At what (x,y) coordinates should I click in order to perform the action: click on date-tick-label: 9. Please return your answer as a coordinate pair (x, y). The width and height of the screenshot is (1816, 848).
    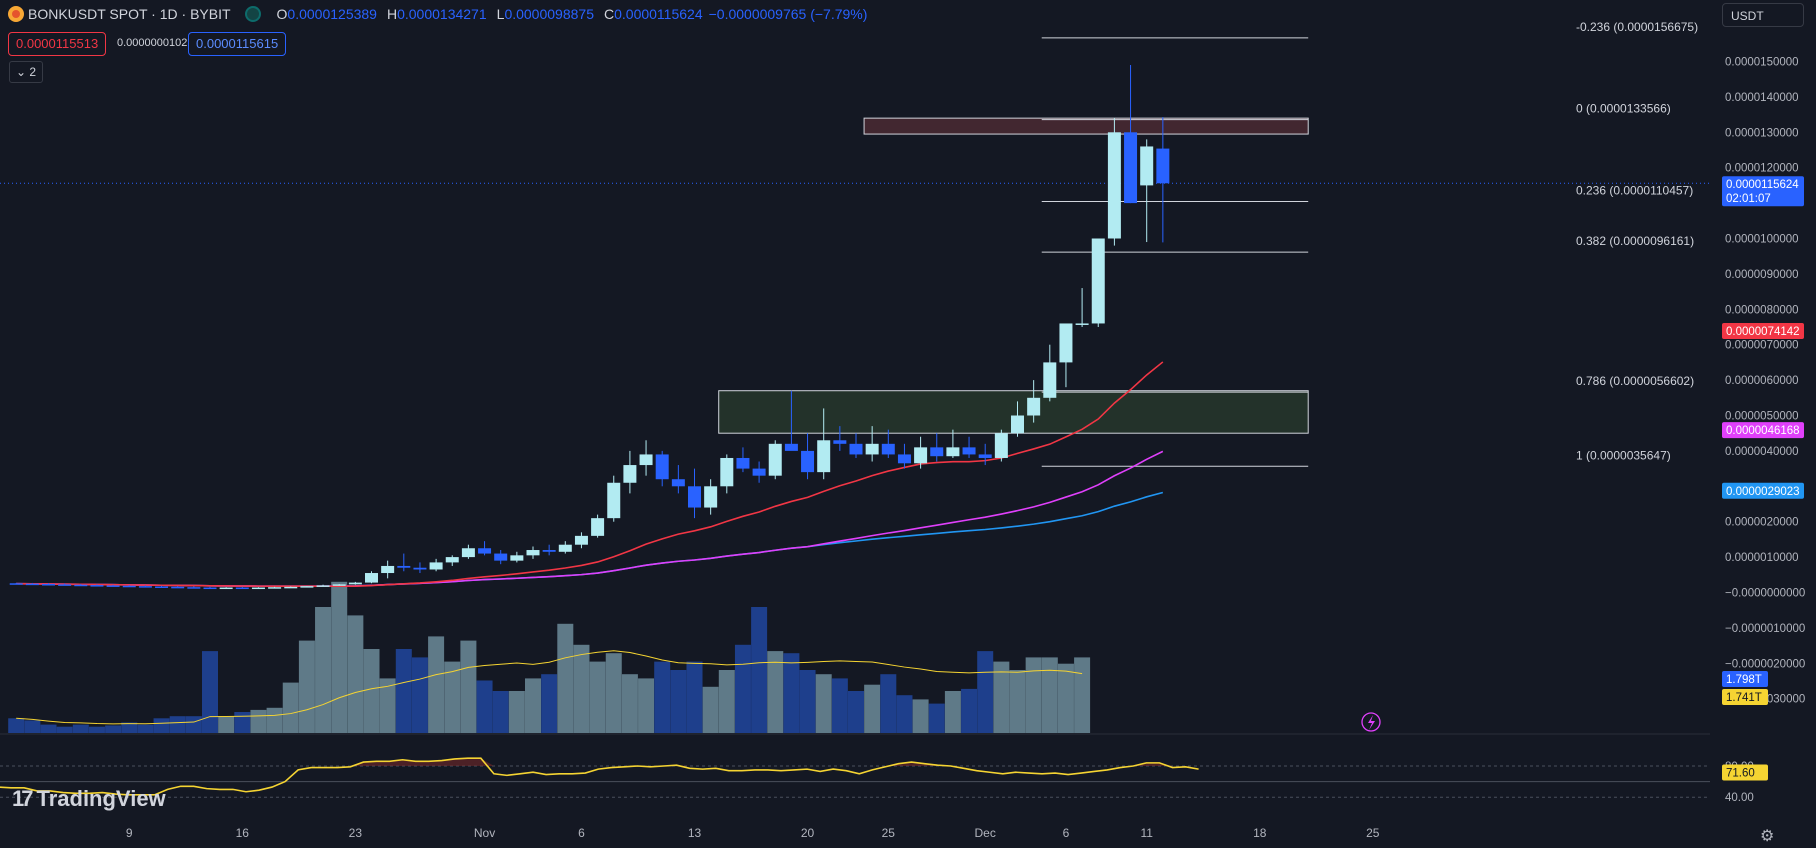
    Looking at the image, I should click on (129, 833).